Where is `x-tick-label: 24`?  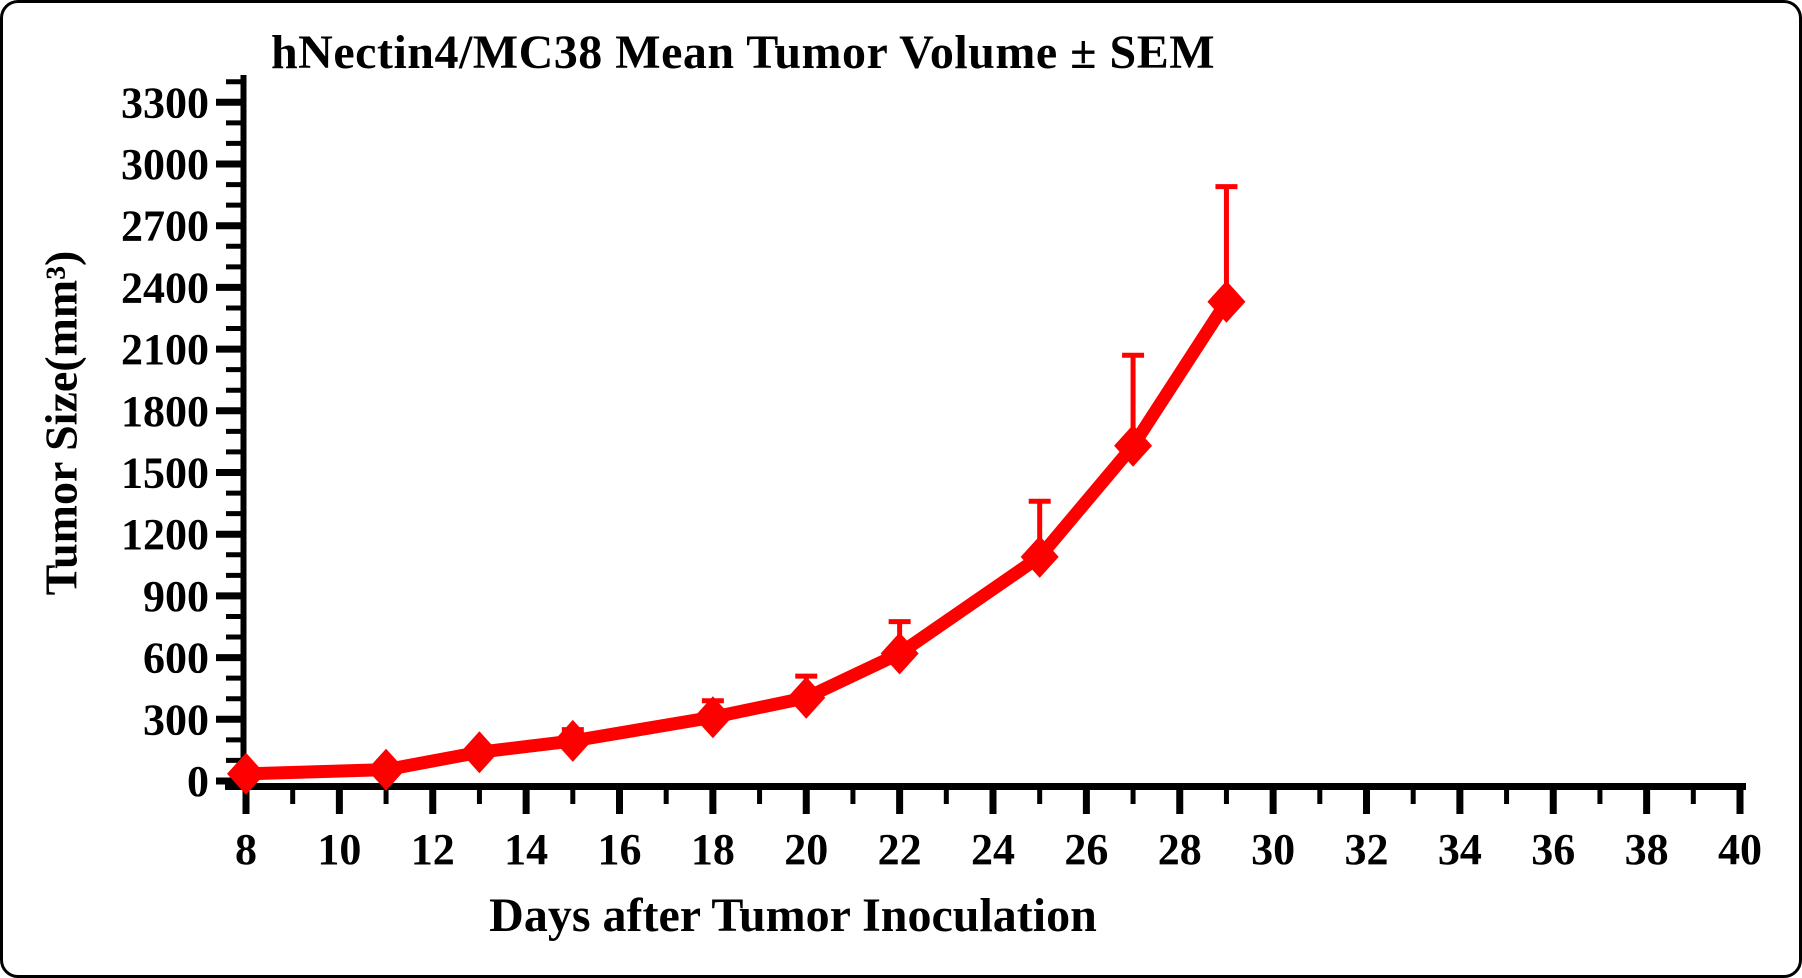
x-tick-label: 24 is located at coordinates (993, 849).